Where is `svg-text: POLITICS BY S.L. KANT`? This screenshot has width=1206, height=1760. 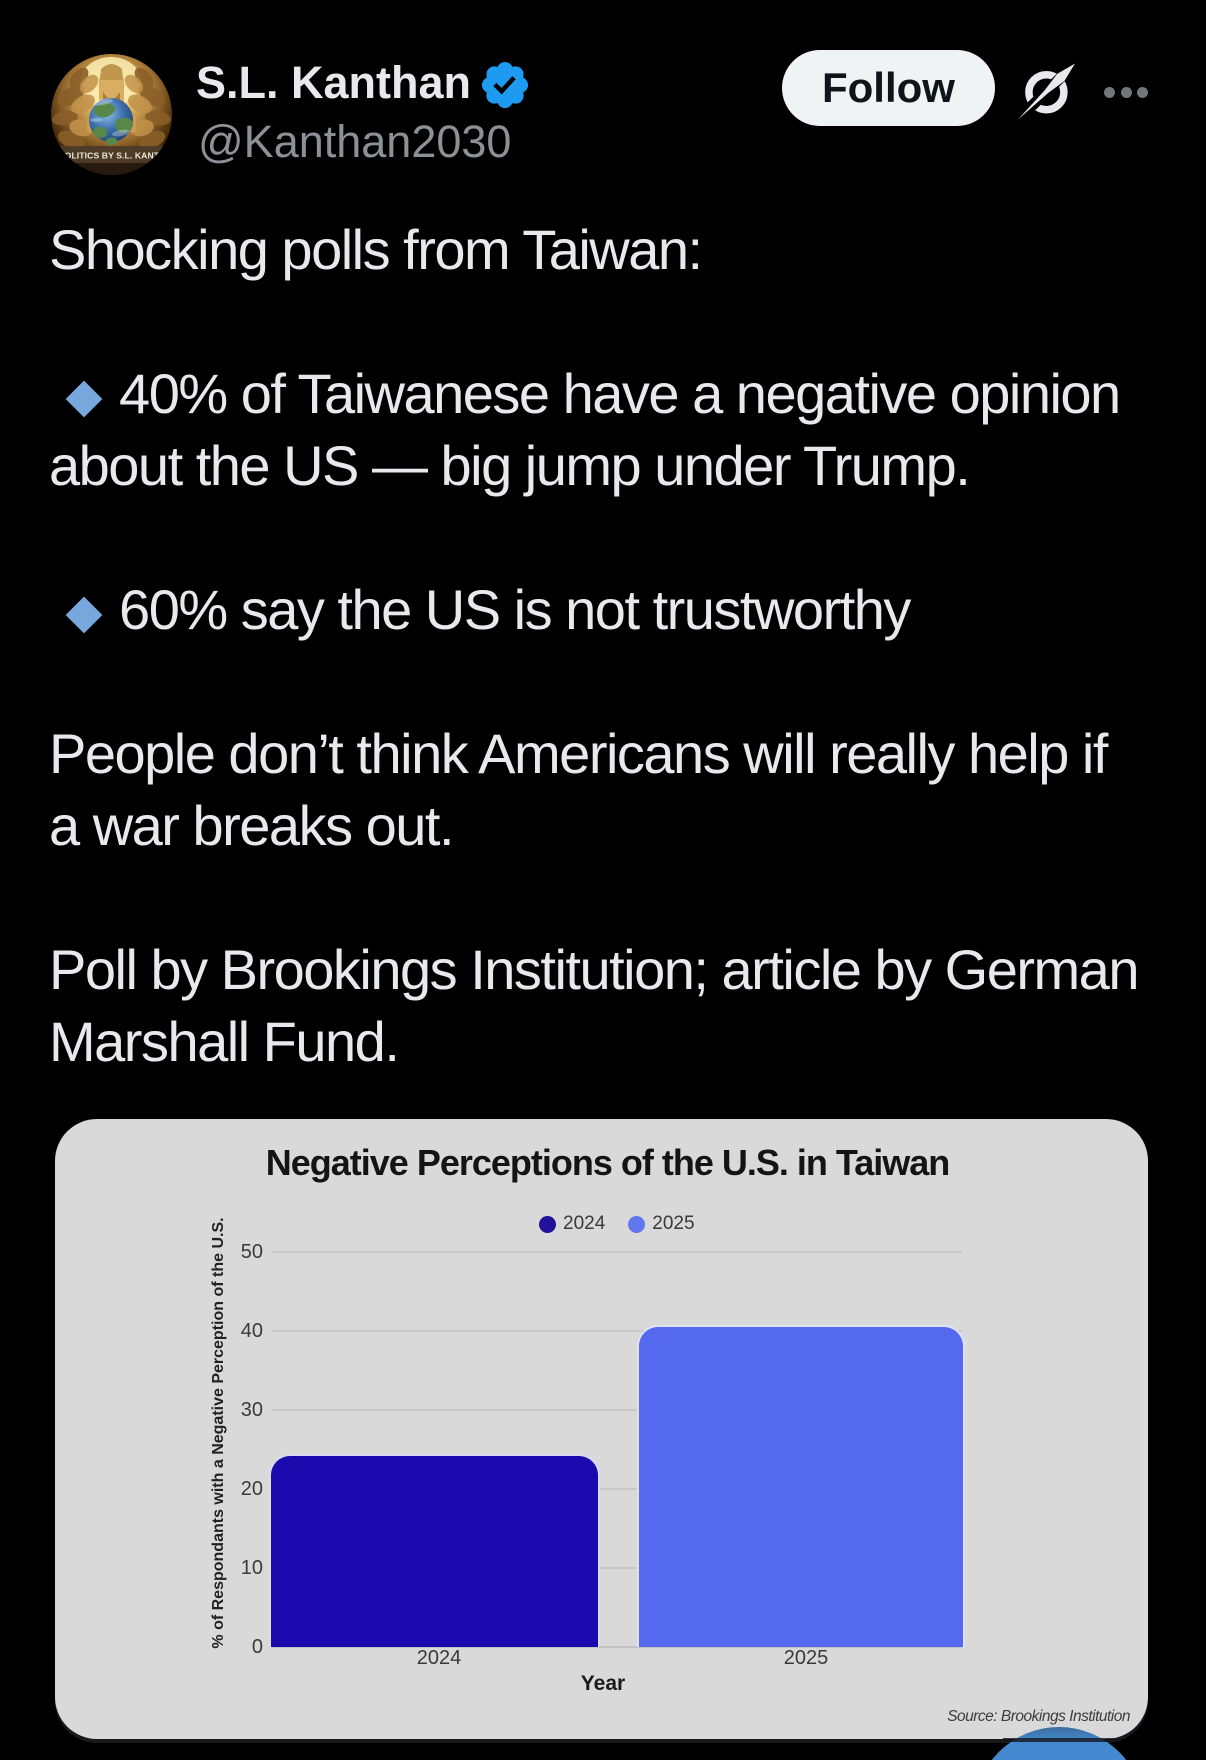
svg-text: POLITICS BY S.L. KANT is located at coordinates (109, 156).